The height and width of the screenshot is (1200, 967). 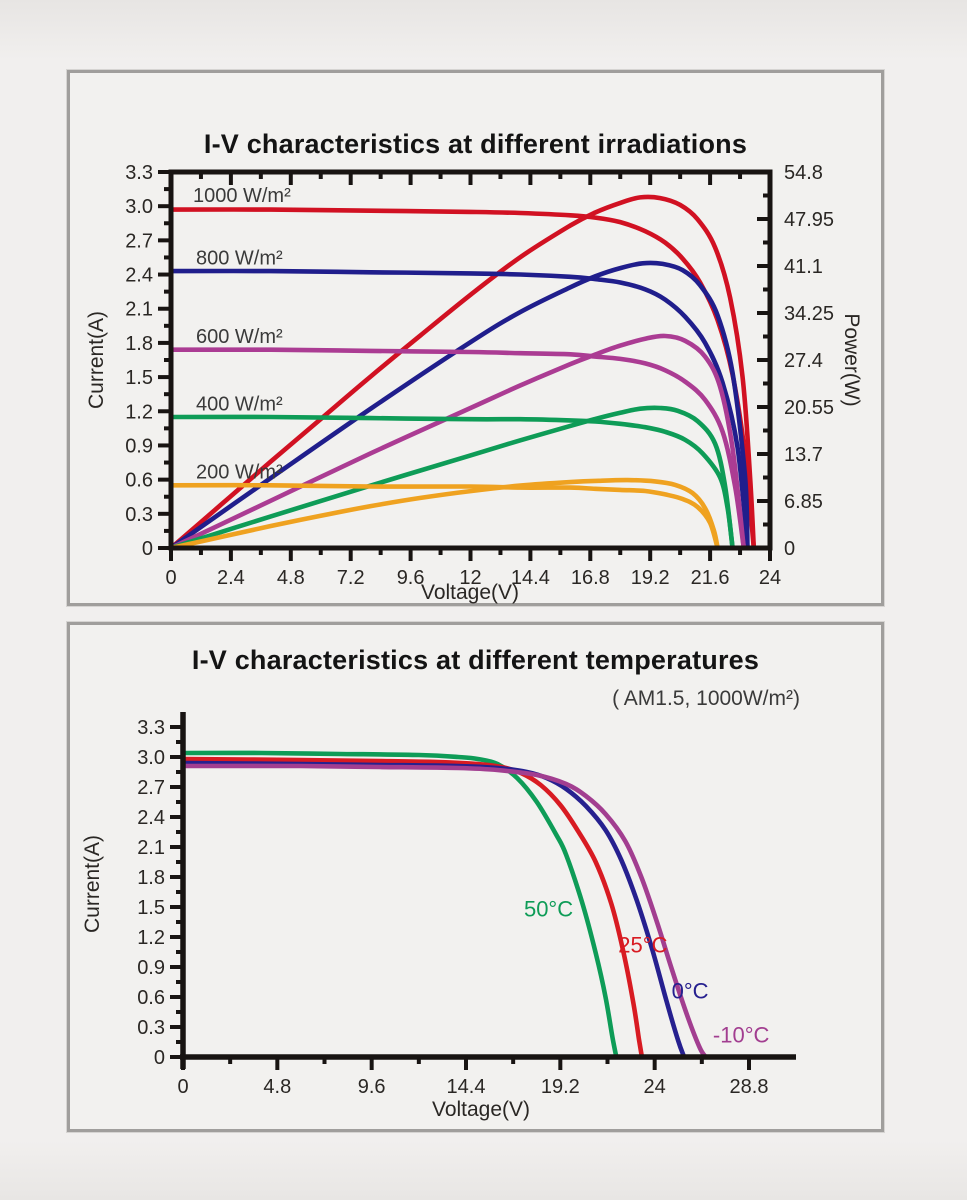 I want to click on irradiation-y-axis-label-power: Power(W), so click(x=851, y=360).